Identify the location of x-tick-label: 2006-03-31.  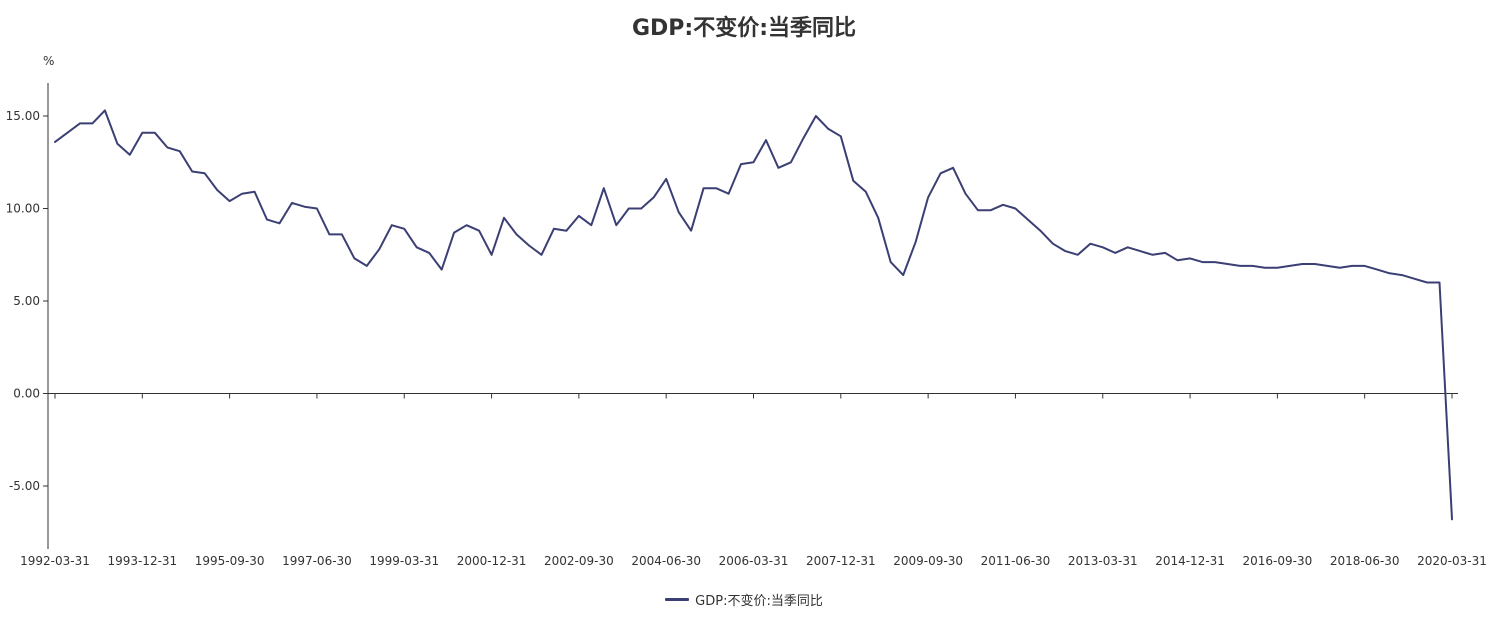
(754, 561).